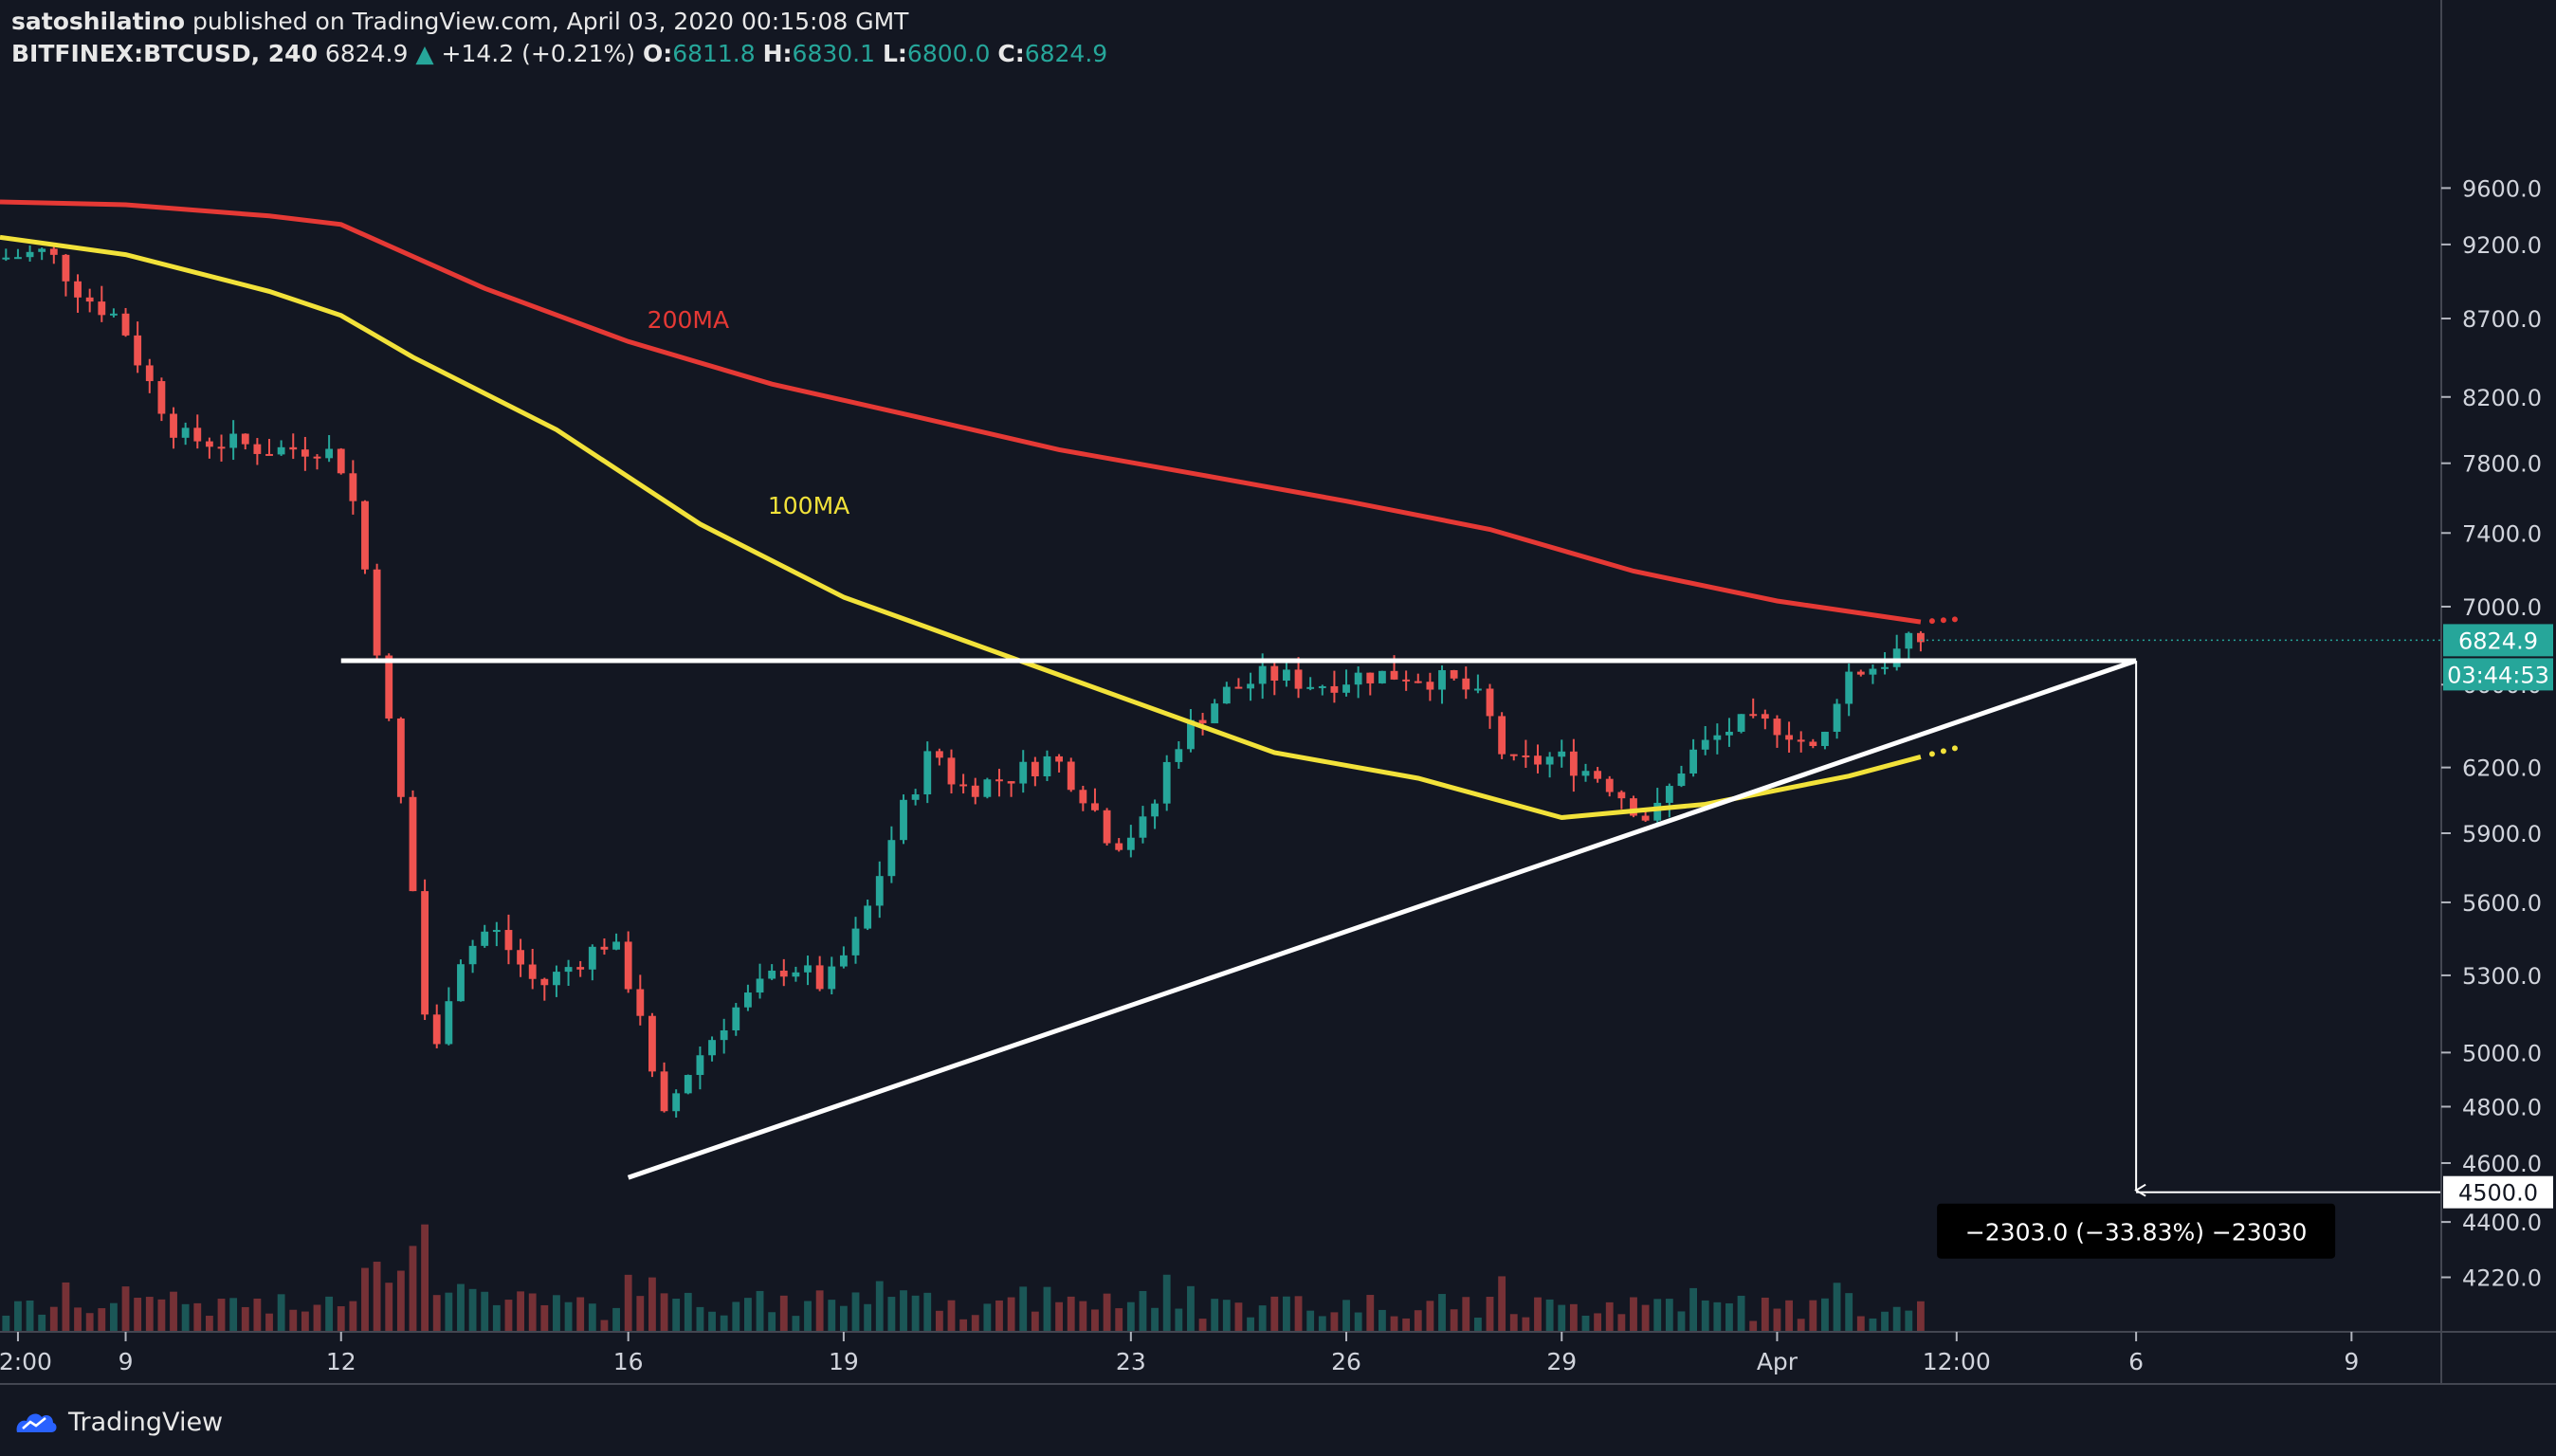  Describe the element at coordinates (2502, 768) in the screenshot. I see `y-tick-label: 6200.0` at that location.